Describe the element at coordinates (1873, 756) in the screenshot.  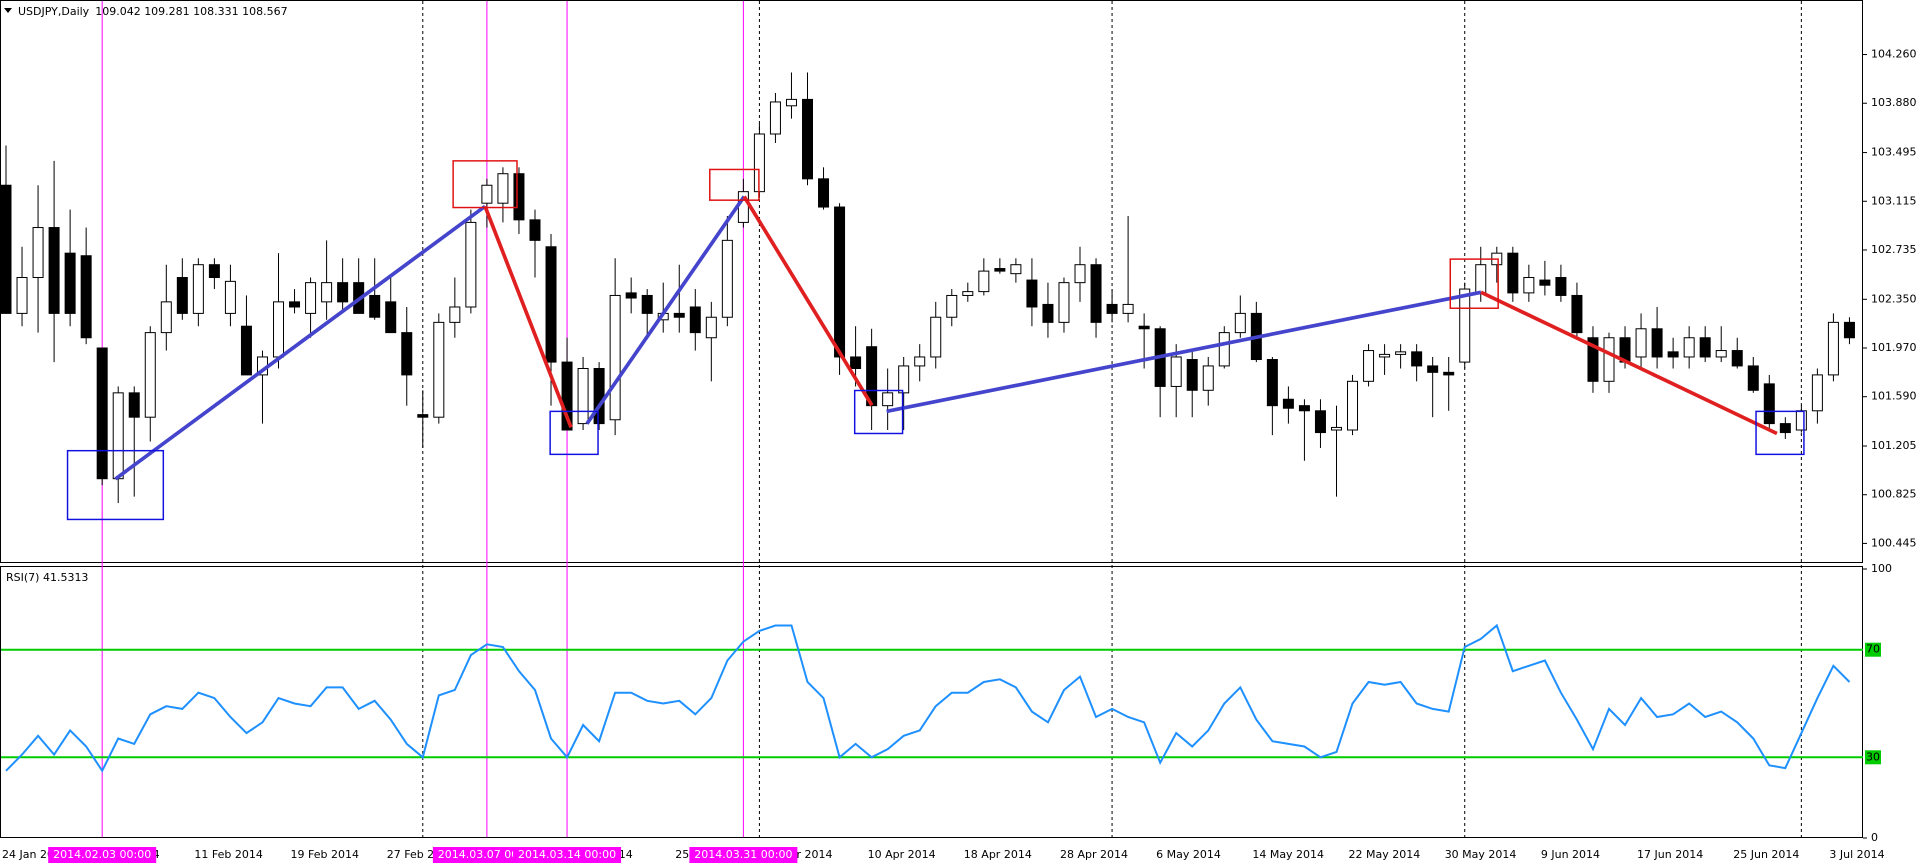
I see `level-label: 30` at that location.